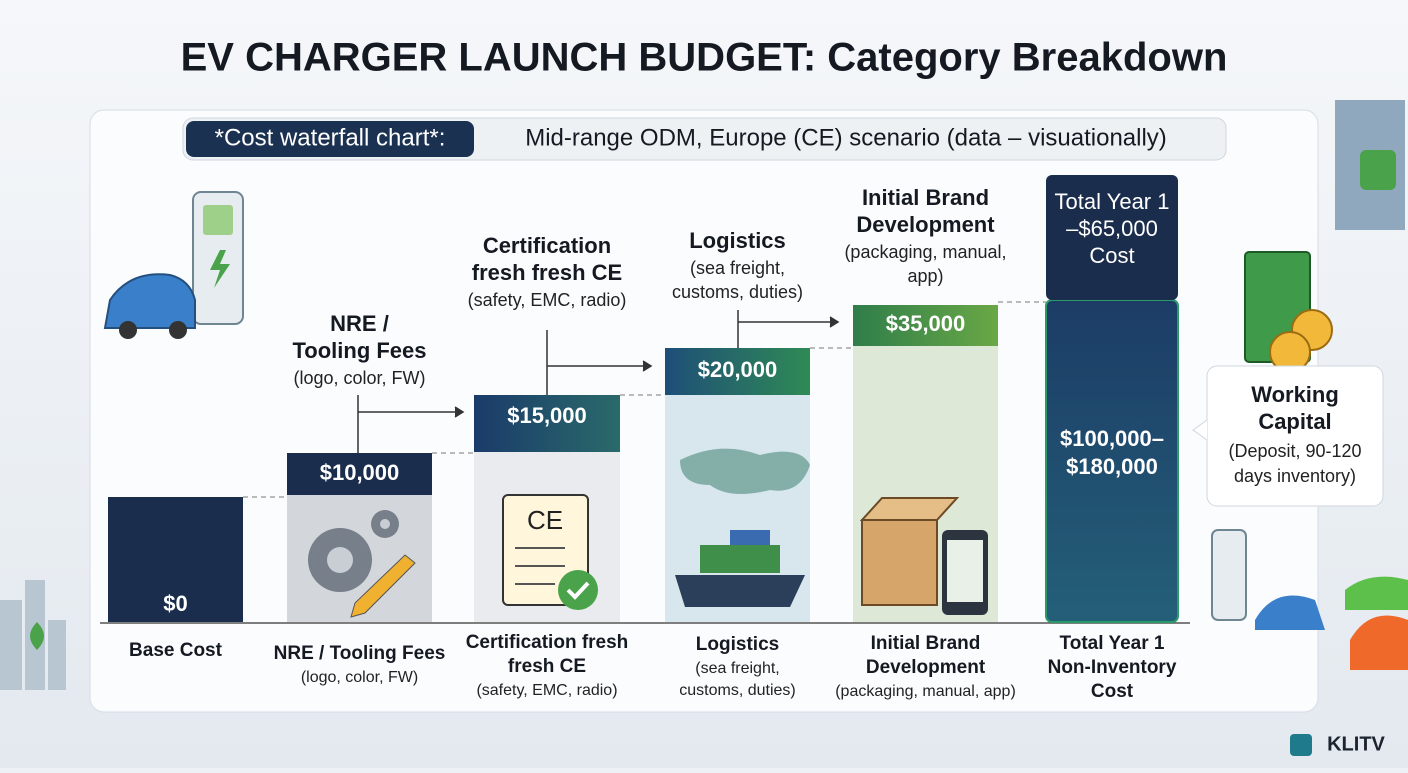 The image size is (1408, 773). Describe the element at coordinates (737, 644) in the screenshot. I see `category-label: Logistics` at that location.